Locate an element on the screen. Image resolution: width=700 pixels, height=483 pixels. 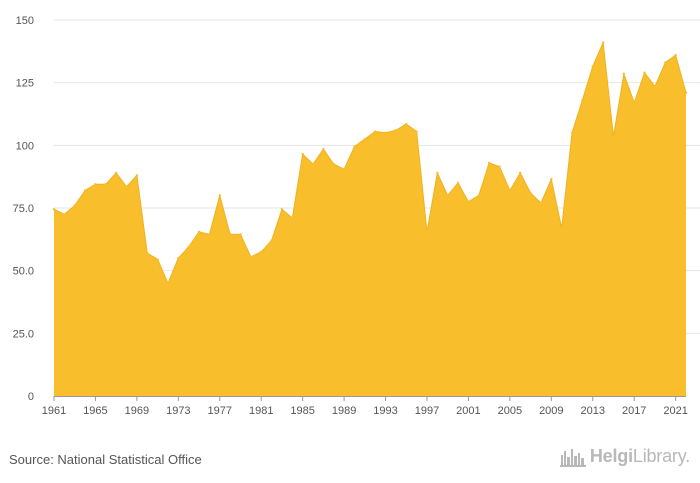
y-tick-label: 50.0 is located at coordinates (23, 272).